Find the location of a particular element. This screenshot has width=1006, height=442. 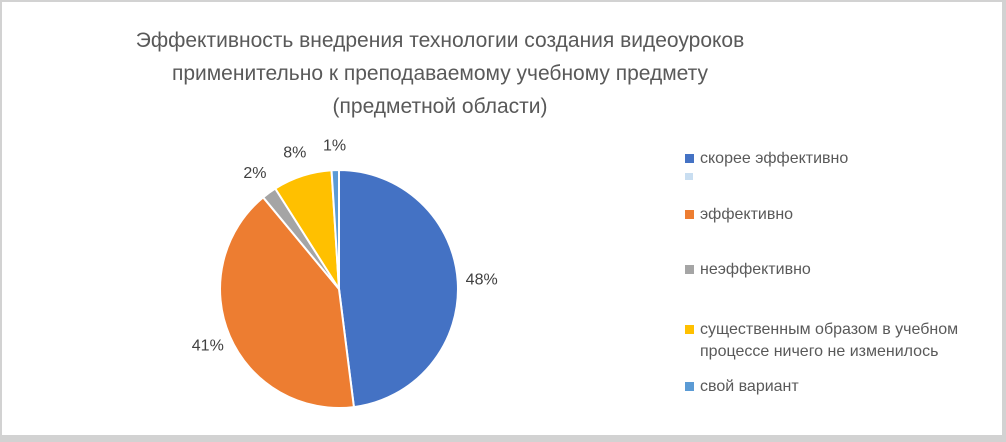

legend-ghost-artifact is located at coordinates (689, 176).